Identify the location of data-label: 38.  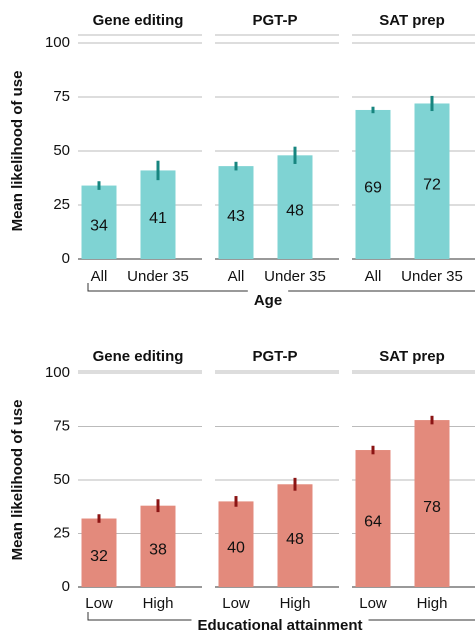
(158, 550).